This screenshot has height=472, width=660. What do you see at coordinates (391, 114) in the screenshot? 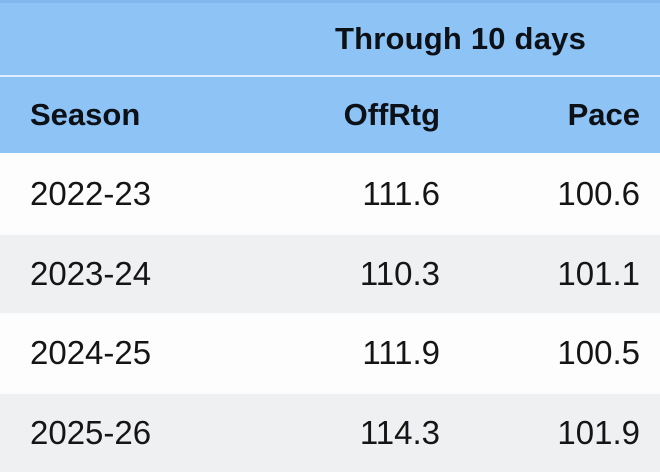
I see `column-header-offrtg: OffRtg` at bounding box center [391, 114].